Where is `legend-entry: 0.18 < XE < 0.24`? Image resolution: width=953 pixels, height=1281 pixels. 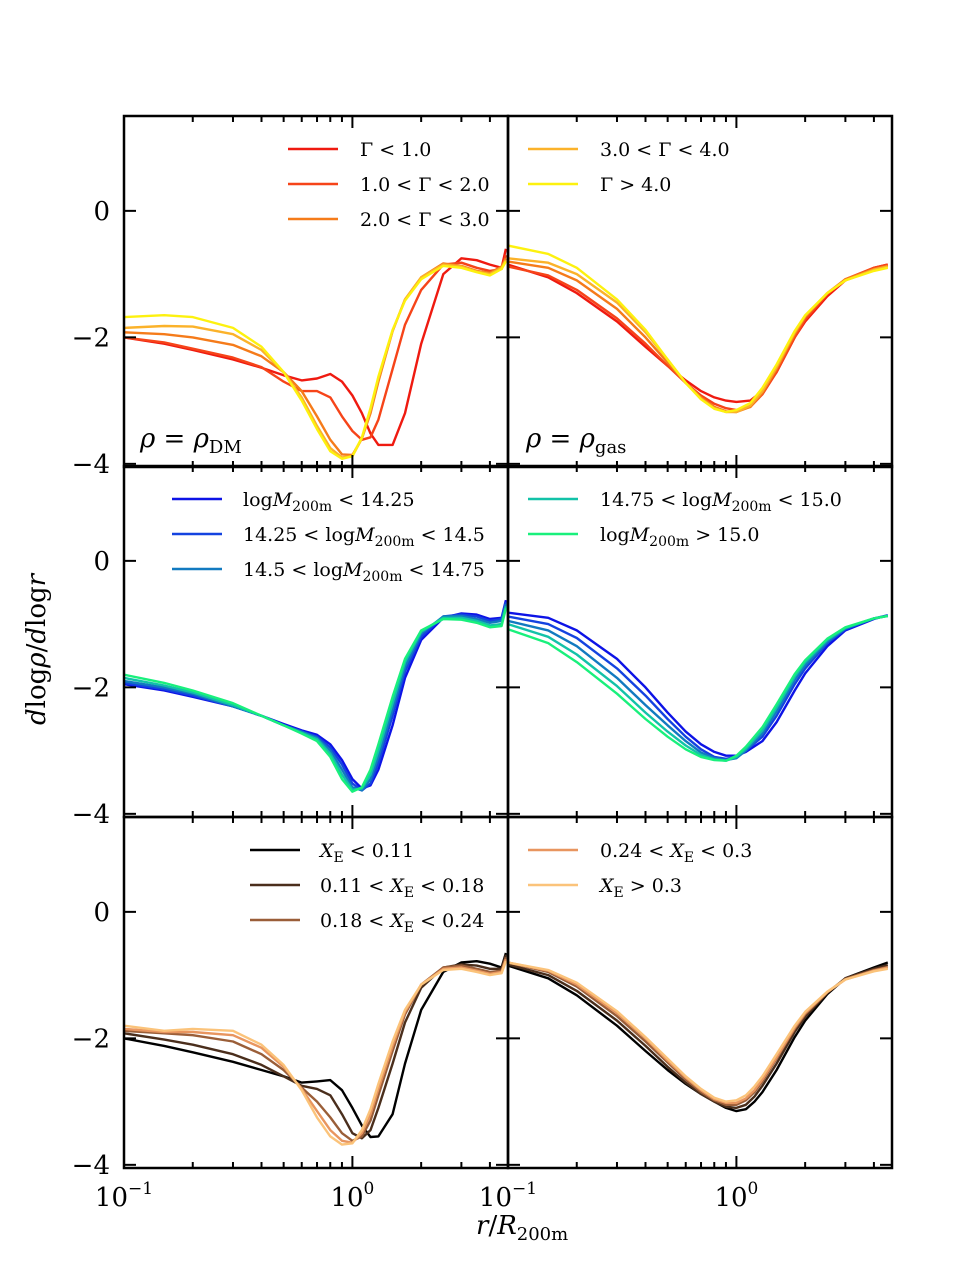 legend-entry: 0.18 < XE < 0.24 is located at coordinates (367, 923).